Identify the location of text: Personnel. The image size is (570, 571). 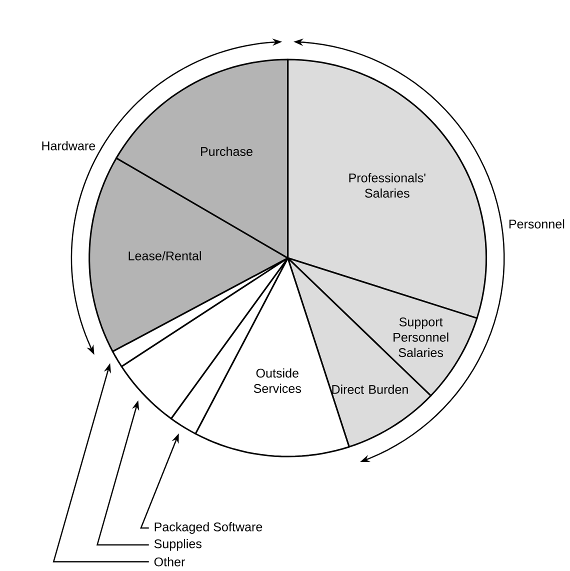
(537, 223).